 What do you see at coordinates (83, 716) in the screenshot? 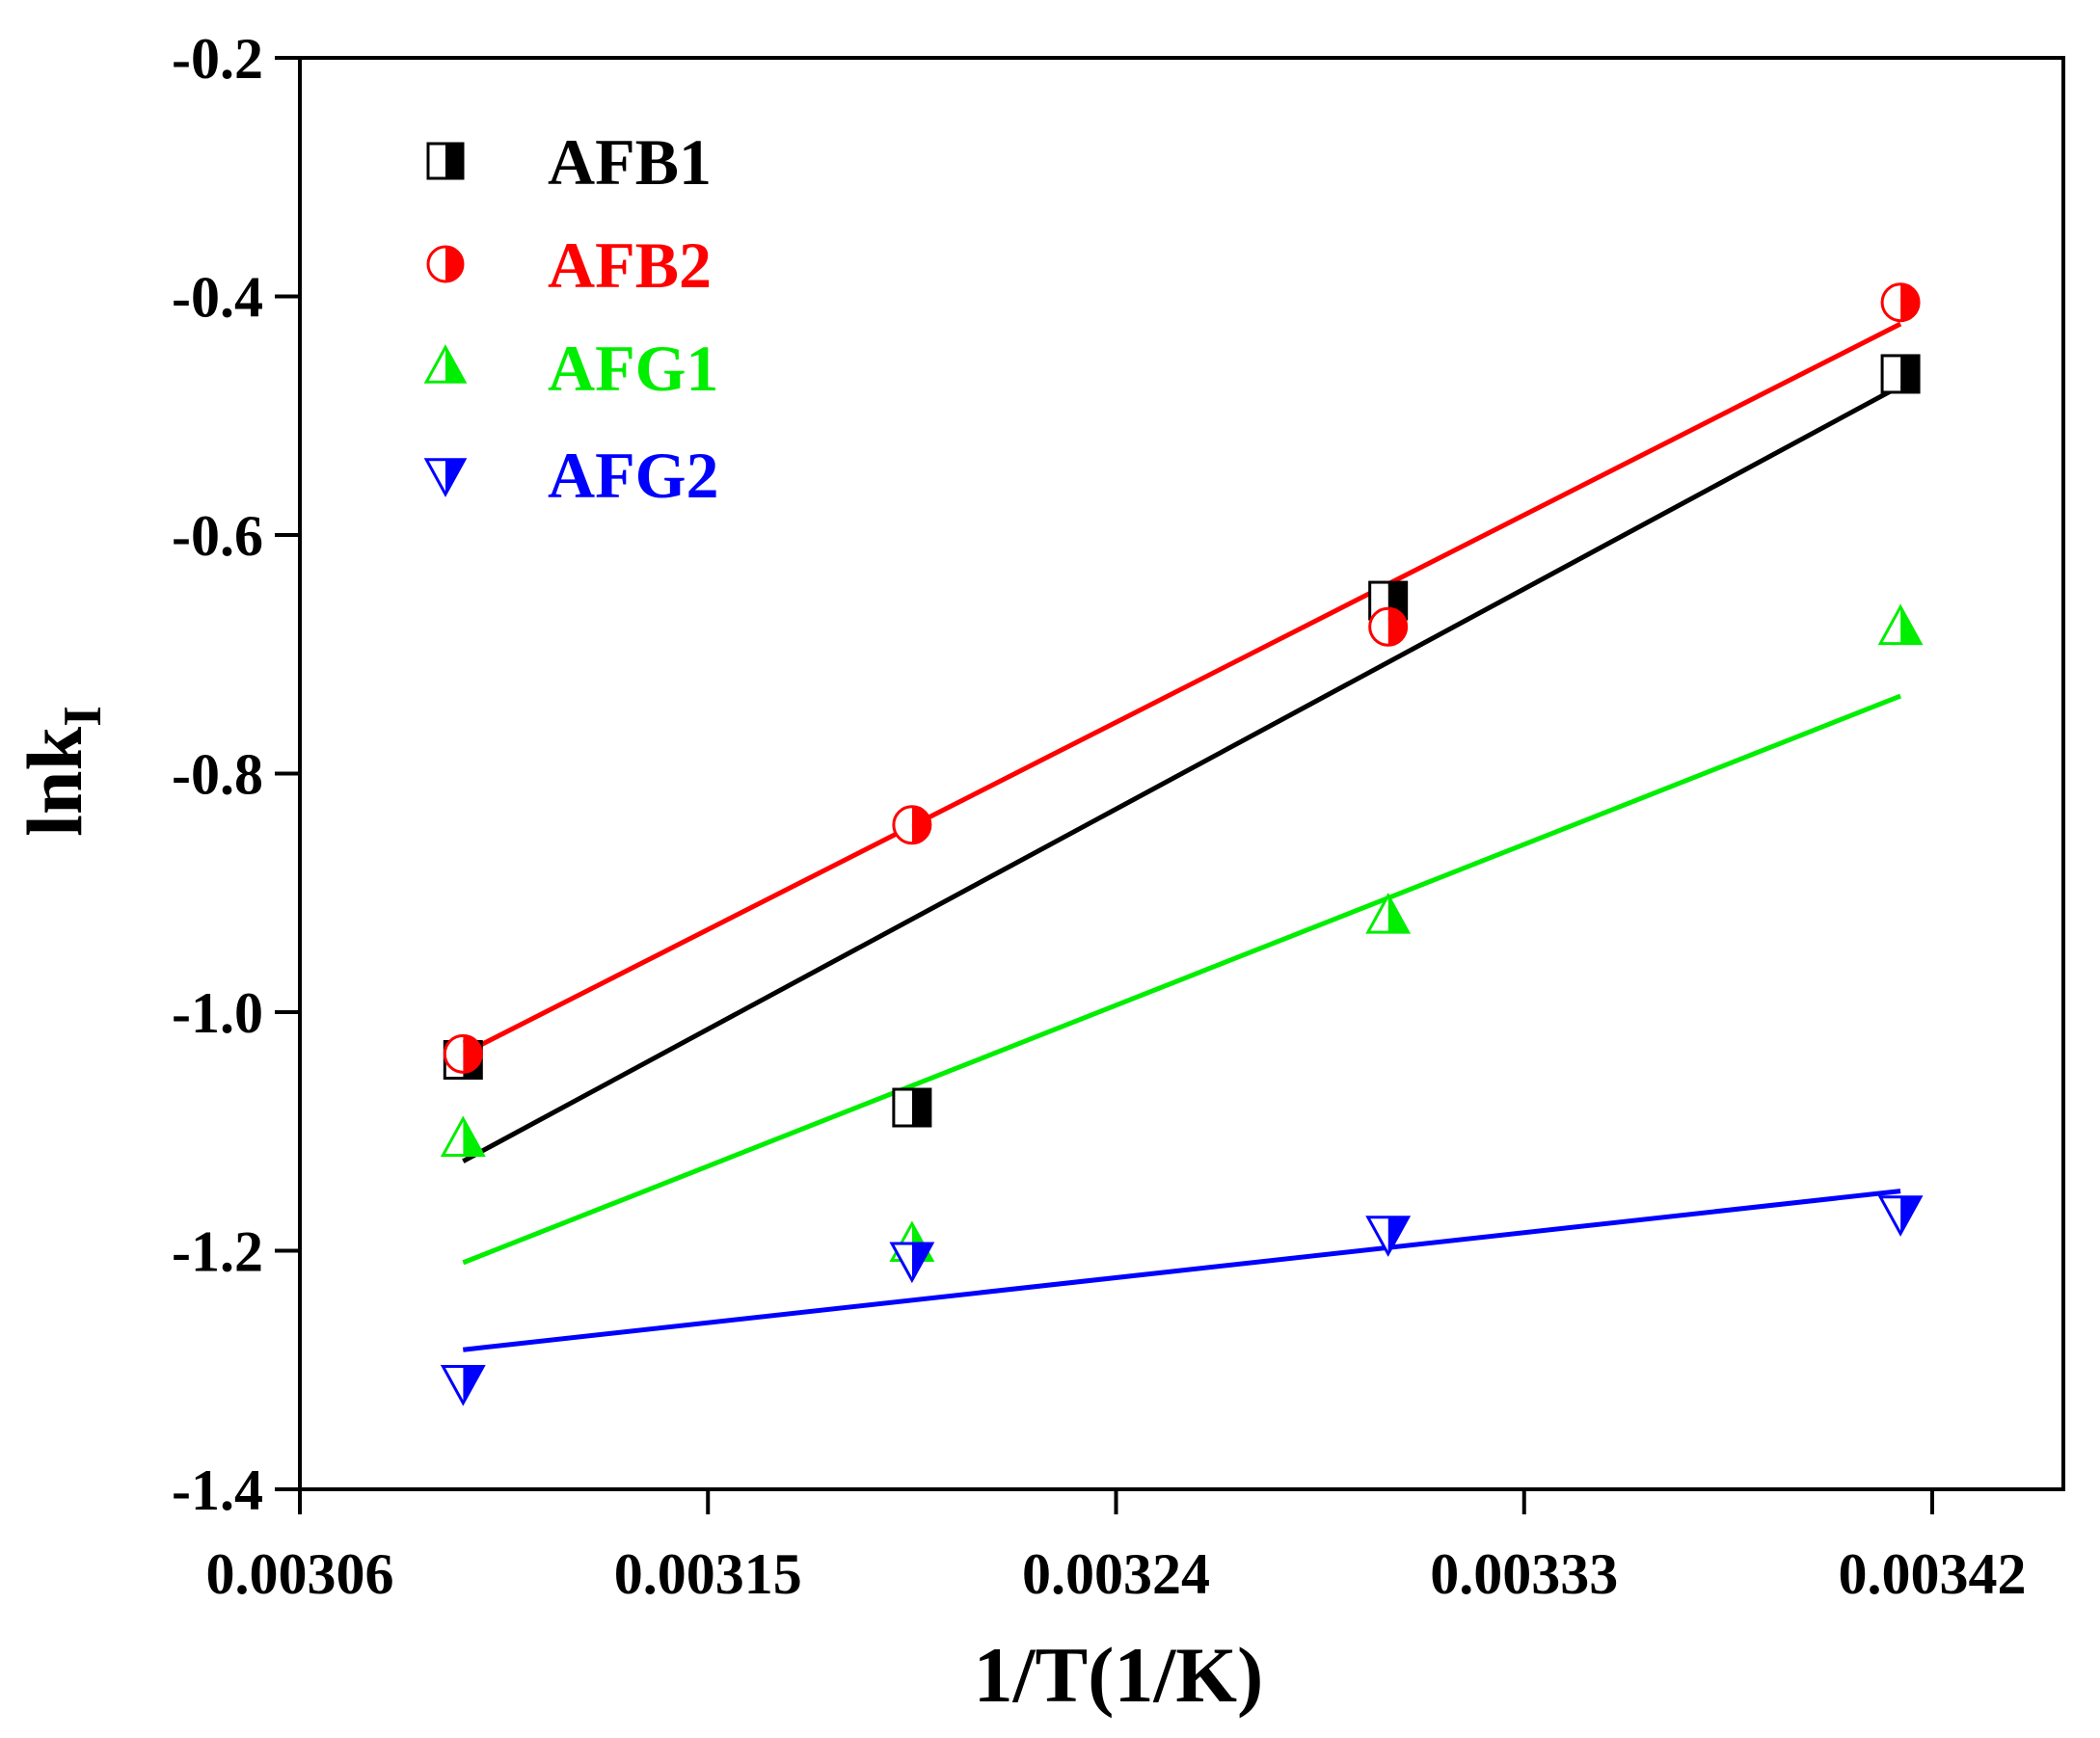
I see `y-axis-title-subscript: I` at bounding box center [83, 716].